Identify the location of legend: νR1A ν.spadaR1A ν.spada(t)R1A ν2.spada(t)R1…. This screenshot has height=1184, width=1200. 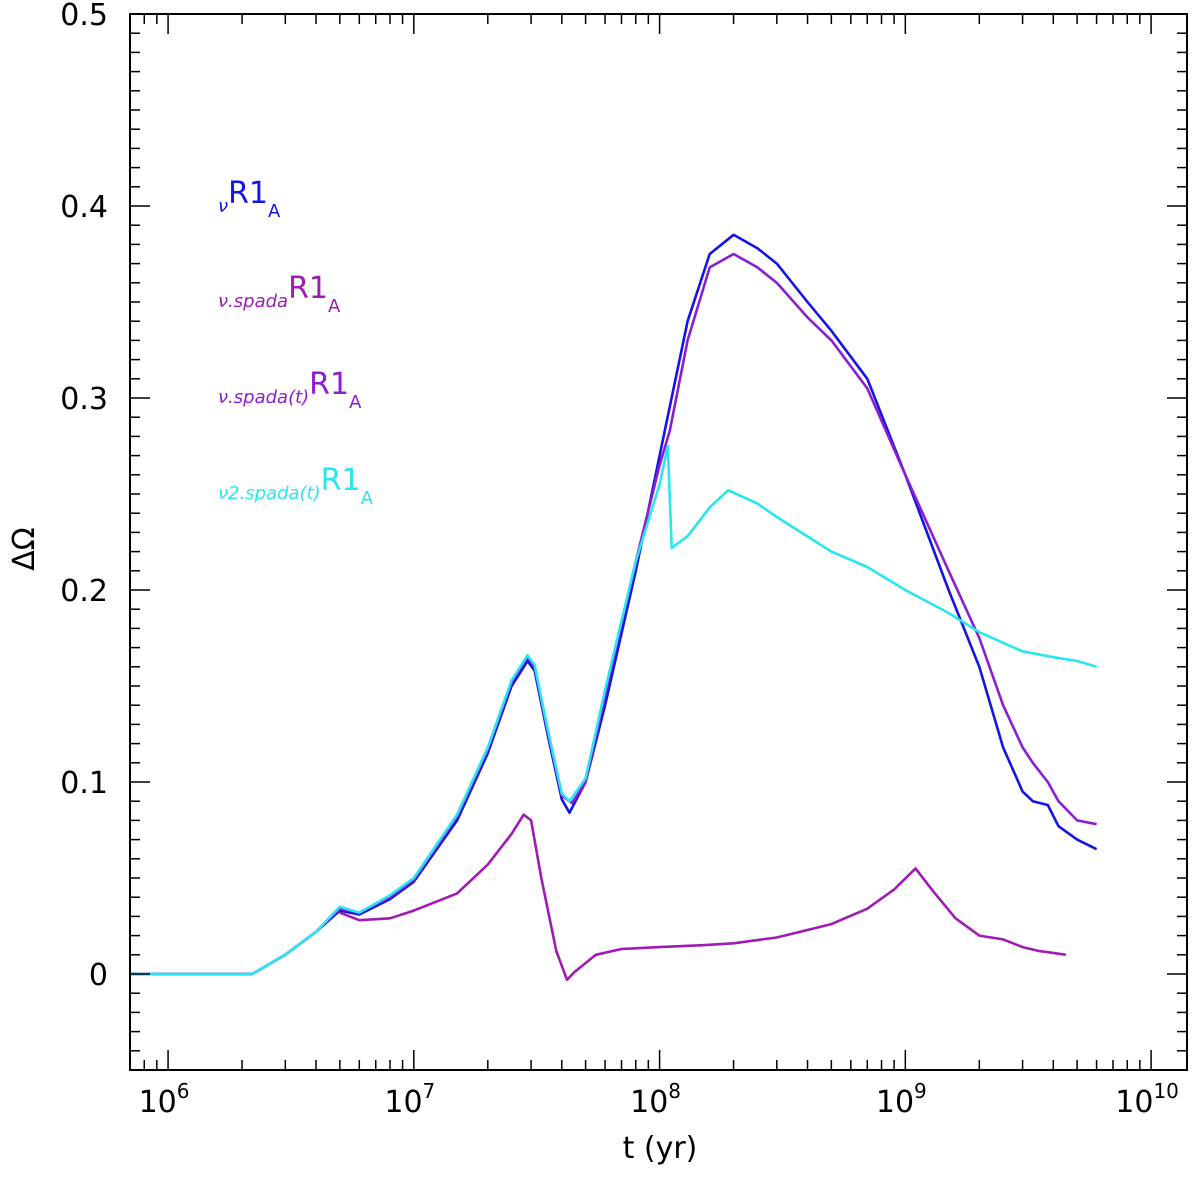
(296, 342).